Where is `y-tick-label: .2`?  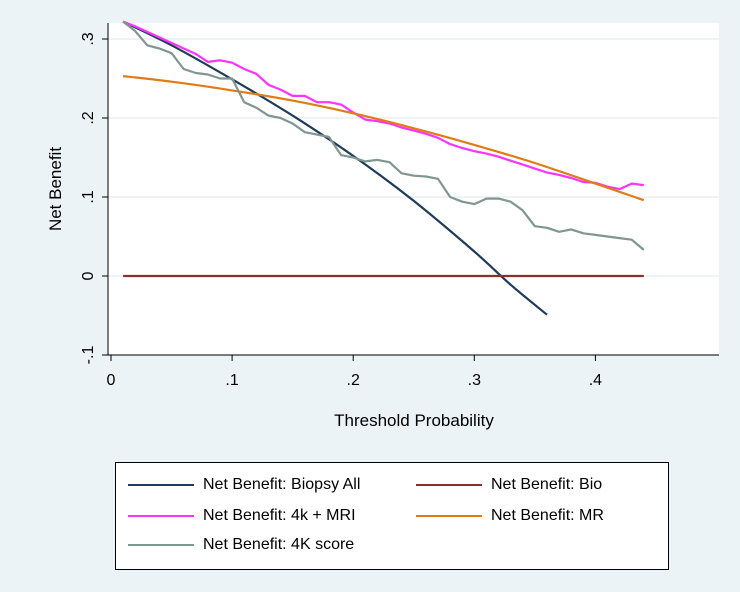
y-tick-label: .2 is located at coordinates (88, 117).